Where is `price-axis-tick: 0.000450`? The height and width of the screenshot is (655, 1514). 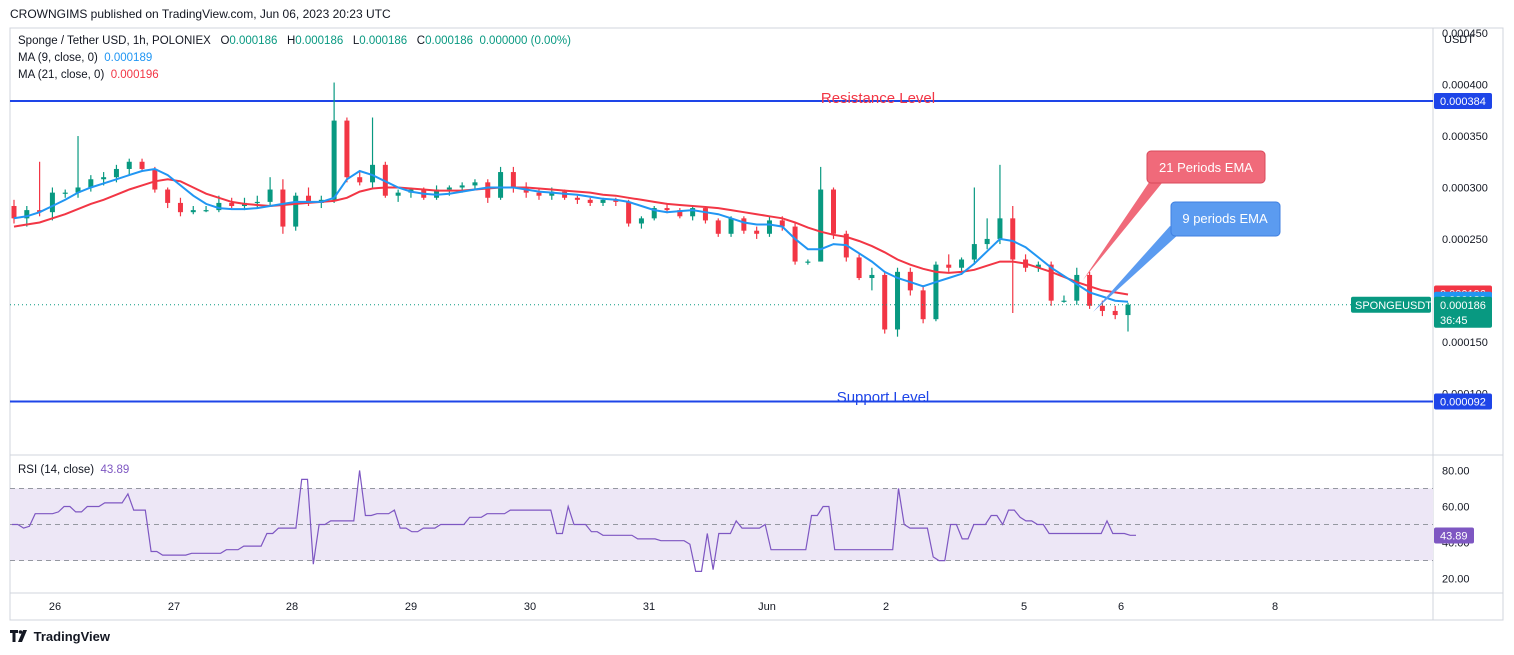
price-axis-tick: 0.000450 is located at coordinates (1465, 34).